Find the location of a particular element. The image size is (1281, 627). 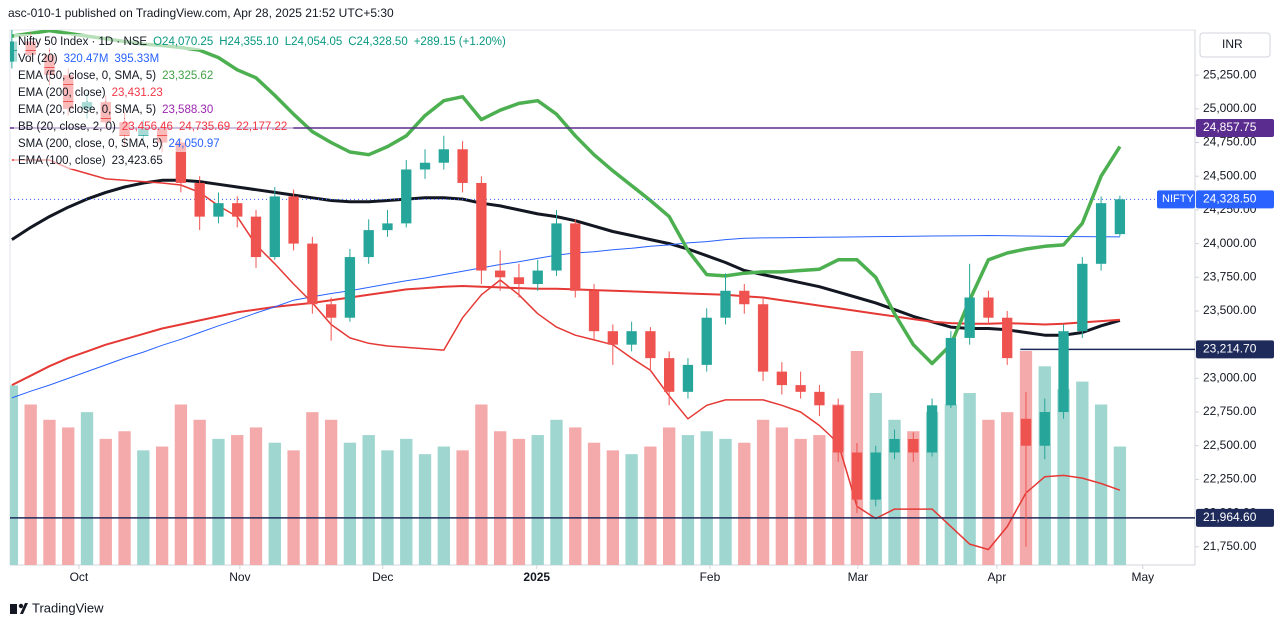

currency-box is located at coordinates (1235, 45).